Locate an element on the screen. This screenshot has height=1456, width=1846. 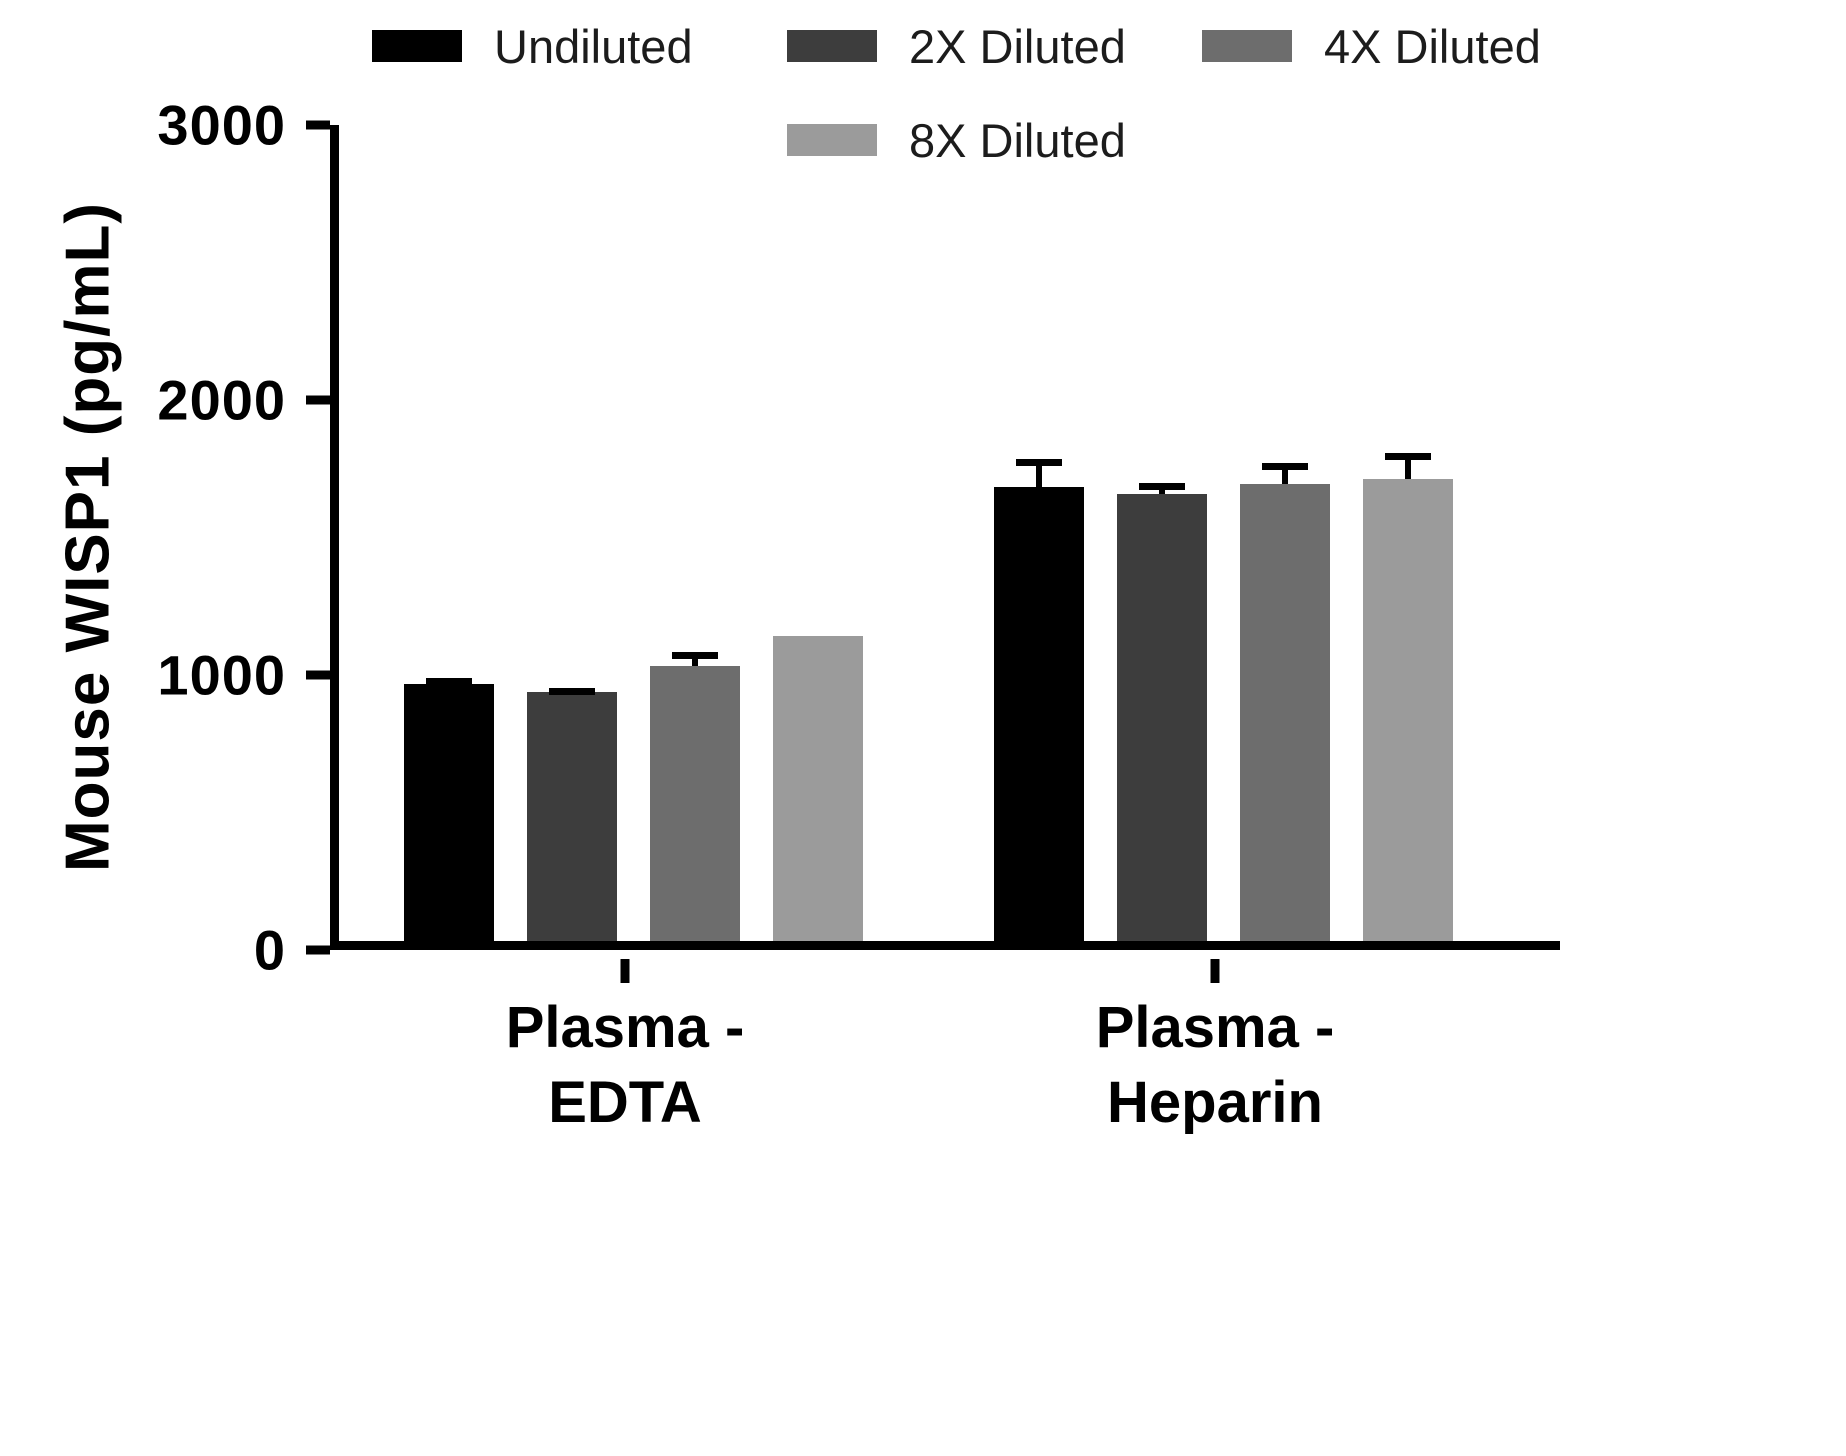
y-tick-label-3000: 3000 is located at coordinates (221, 125).